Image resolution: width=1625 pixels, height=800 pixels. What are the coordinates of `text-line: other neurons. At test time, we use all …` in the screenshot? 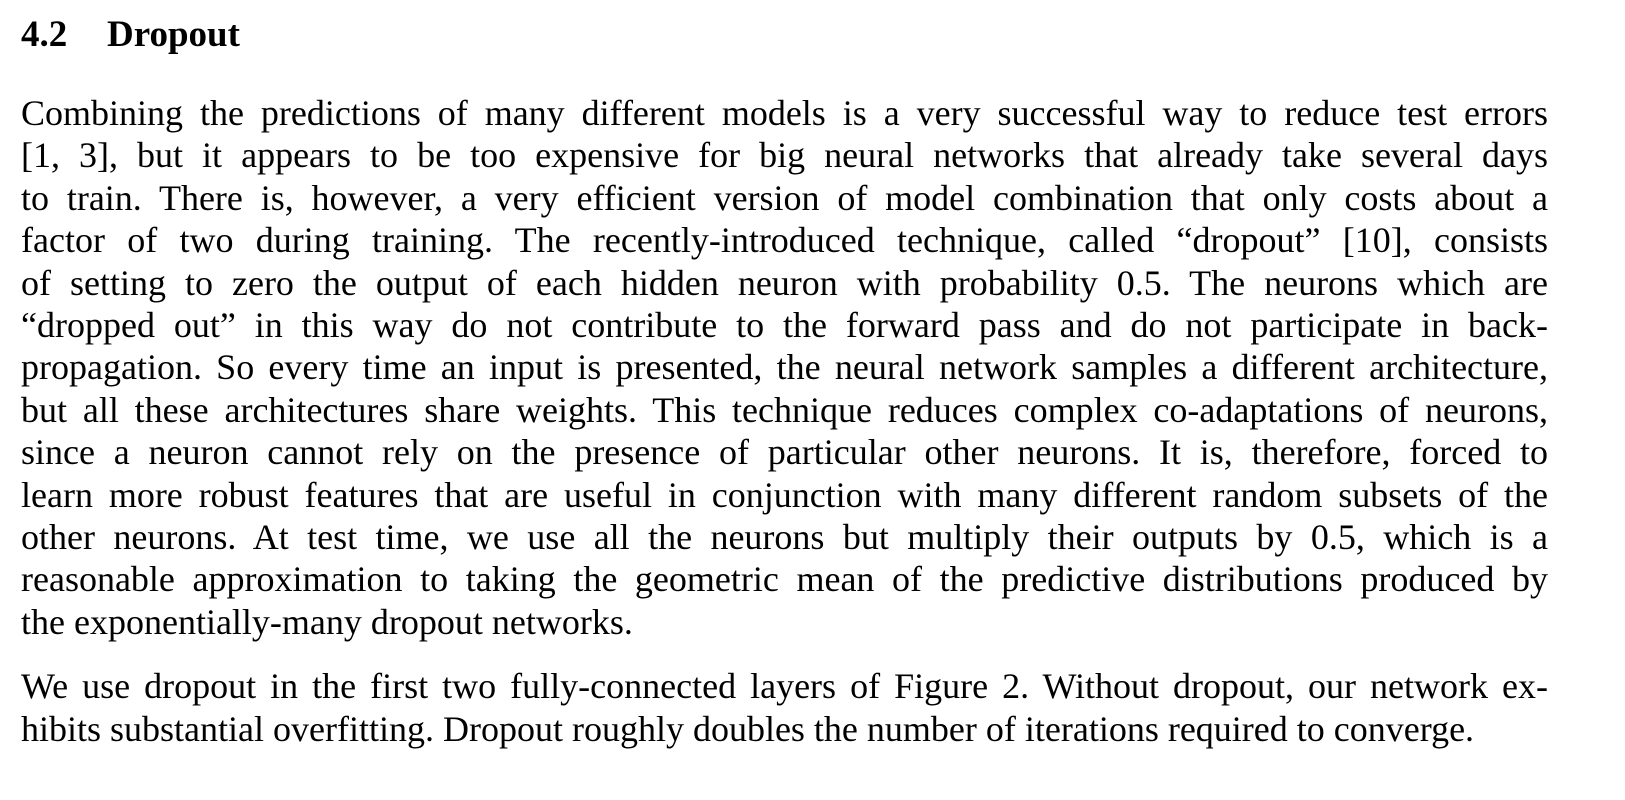 It's located at (784, 537).